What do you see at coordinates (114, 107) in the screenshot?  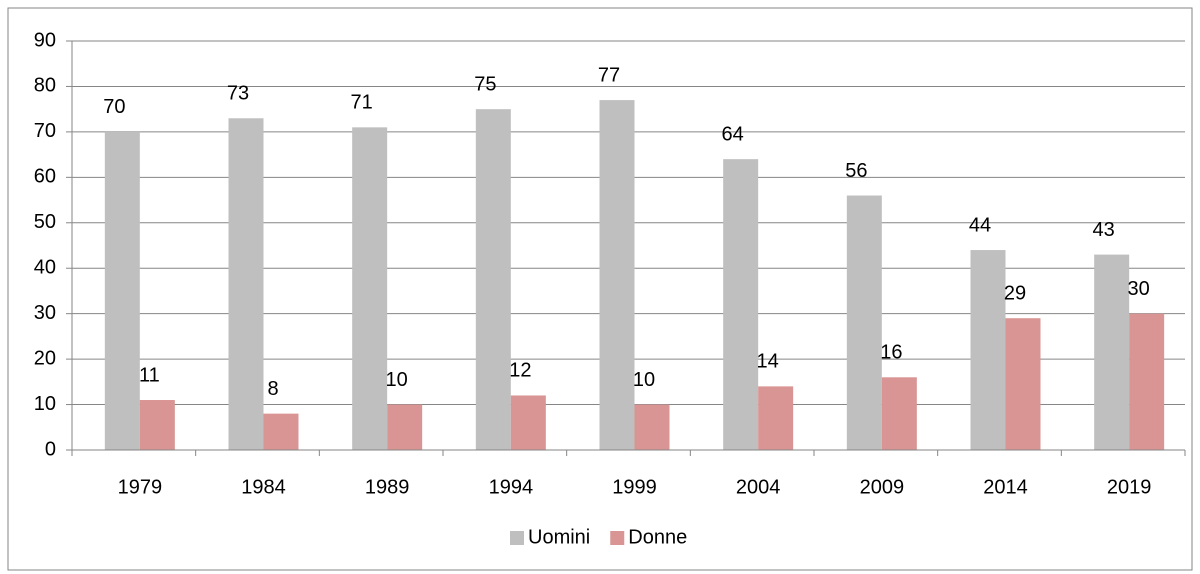 I see `data-label: 70` at bounding box center [114, 107].